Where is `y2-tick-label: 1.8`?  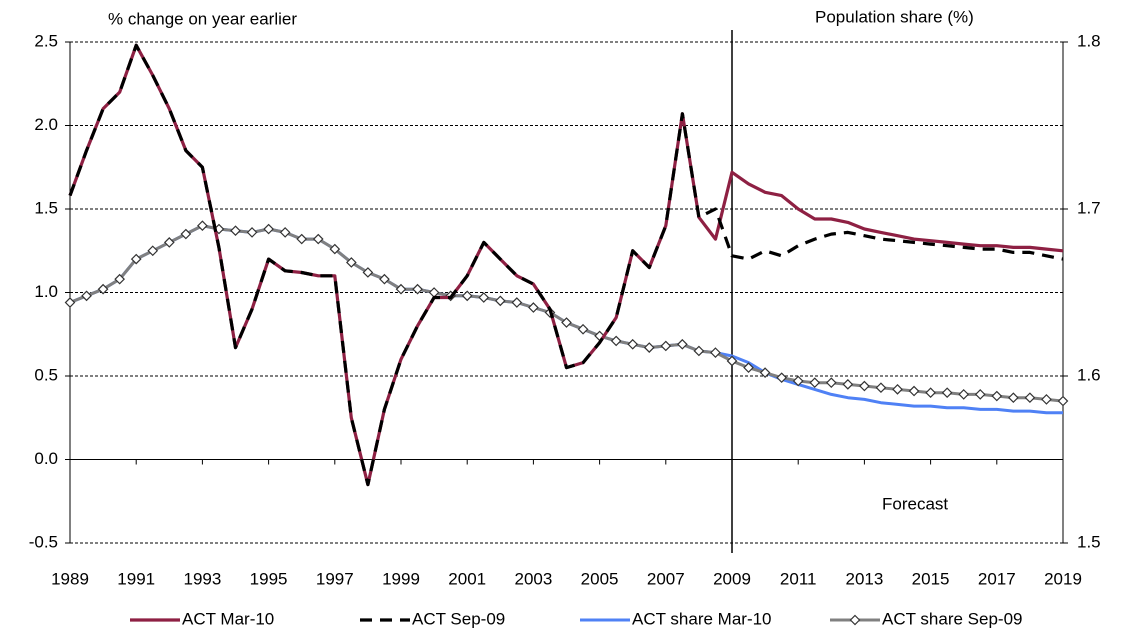
y2-tick-label: 1.8 is located at coordinates (1089, 40).